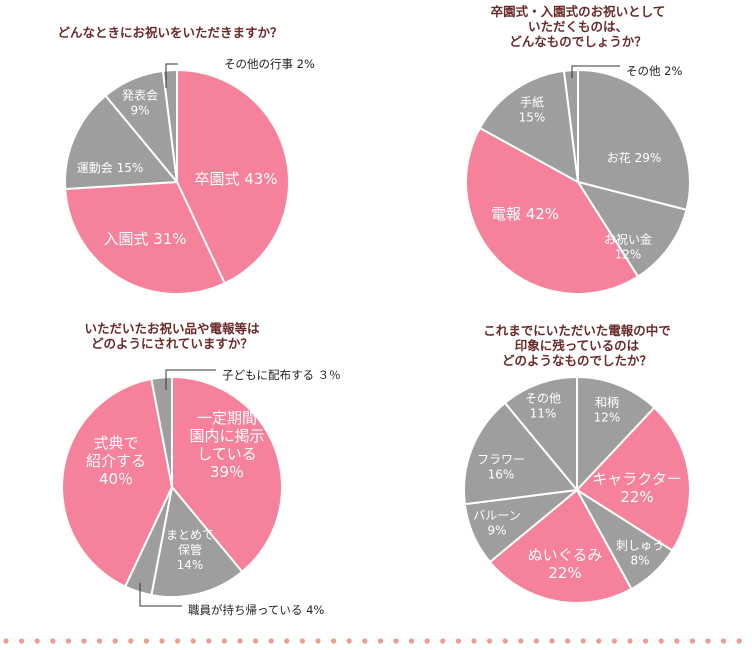  Describe the element at coordinates (543, 406) in the screenshot. I see `slice-label: その他 11%` at that location.